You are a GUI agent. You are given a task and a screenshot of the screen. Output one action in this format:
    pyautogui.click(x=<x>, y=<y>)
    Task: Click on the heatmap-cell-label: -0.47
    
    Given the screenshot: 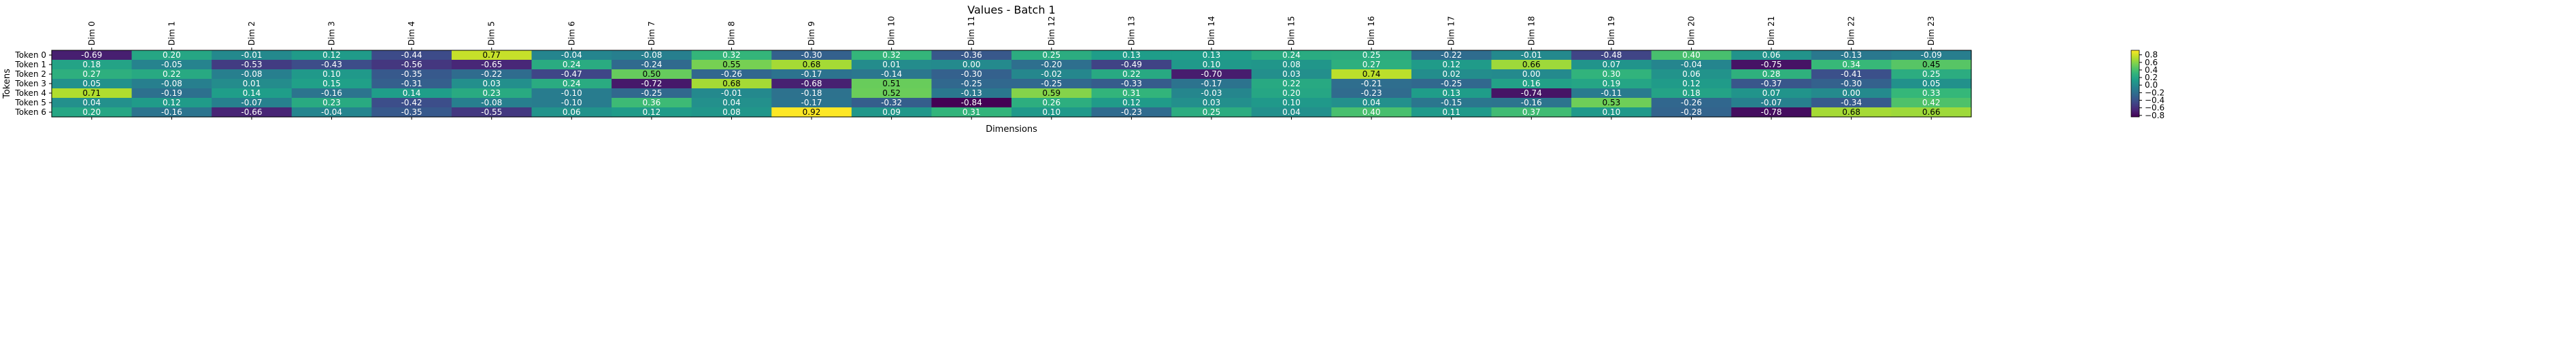 What is the action you would take?
    pyautogui.click(x=571, y=74)
    